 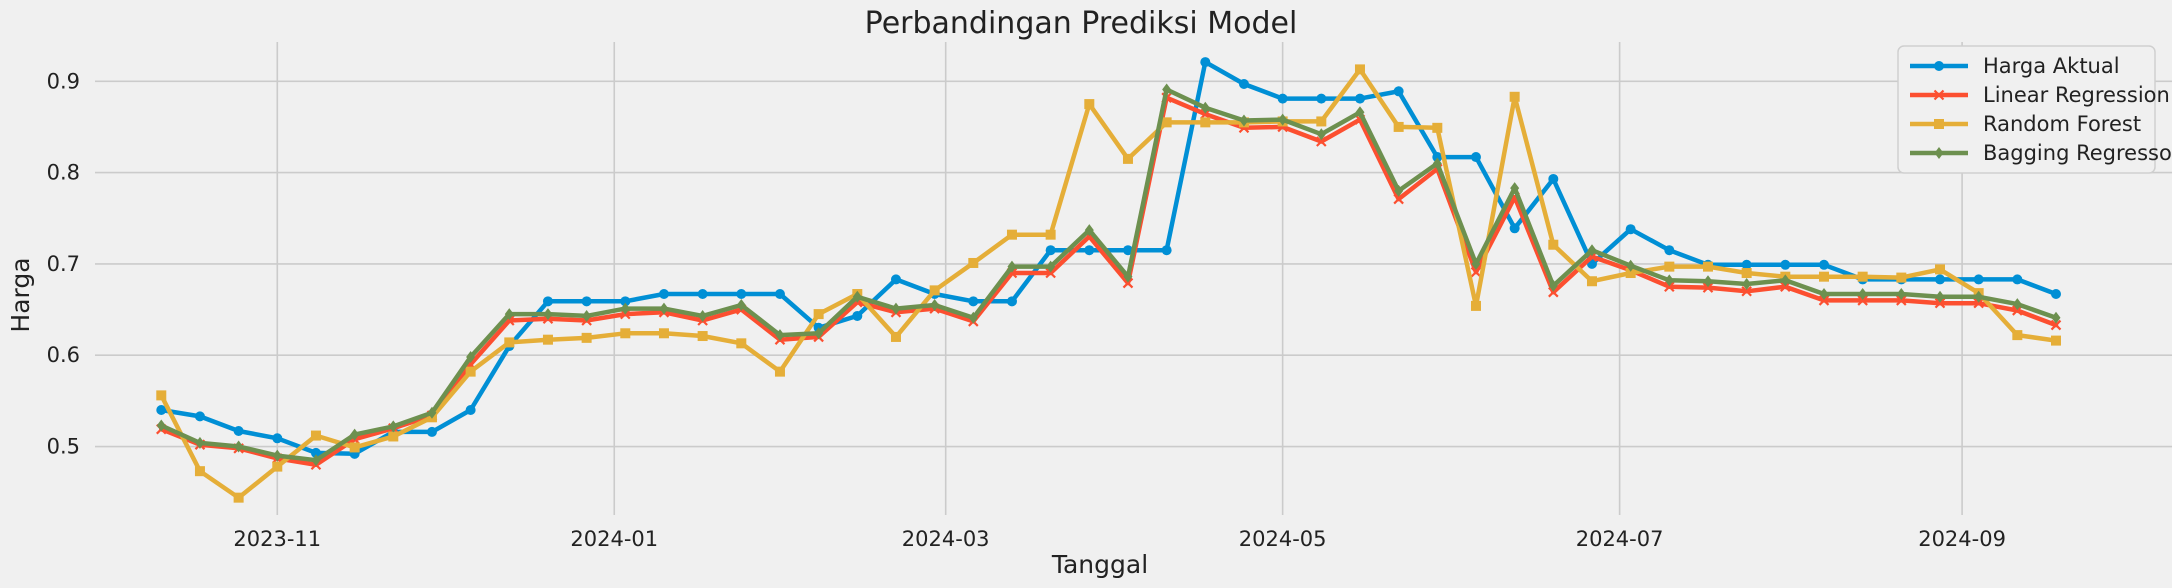 What do you see at coordinates (1283, 539) in the screenshot?
I see `x-tick-label: 2024-05` at bounding box center [1283, 539].